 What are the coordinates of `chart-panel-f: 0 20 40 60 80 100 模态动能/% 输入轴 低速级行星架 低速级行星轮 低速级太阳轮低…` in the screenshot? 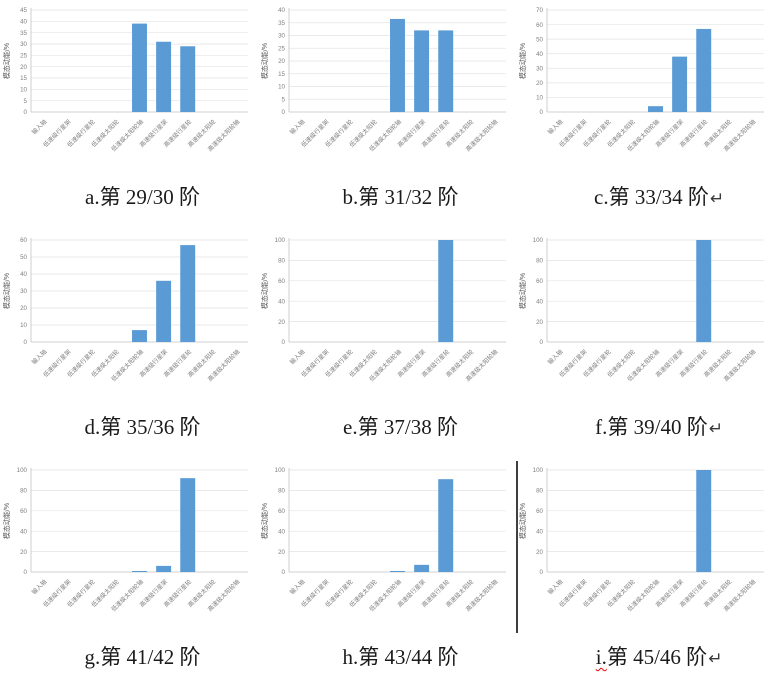 It's located at (645, 345).